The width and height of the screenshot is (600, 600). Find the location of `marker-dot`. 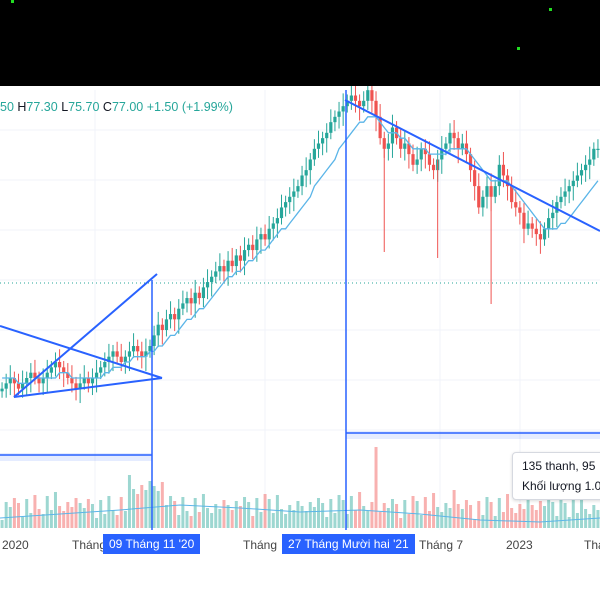

marker-dot is located at coordinates (518, 48).